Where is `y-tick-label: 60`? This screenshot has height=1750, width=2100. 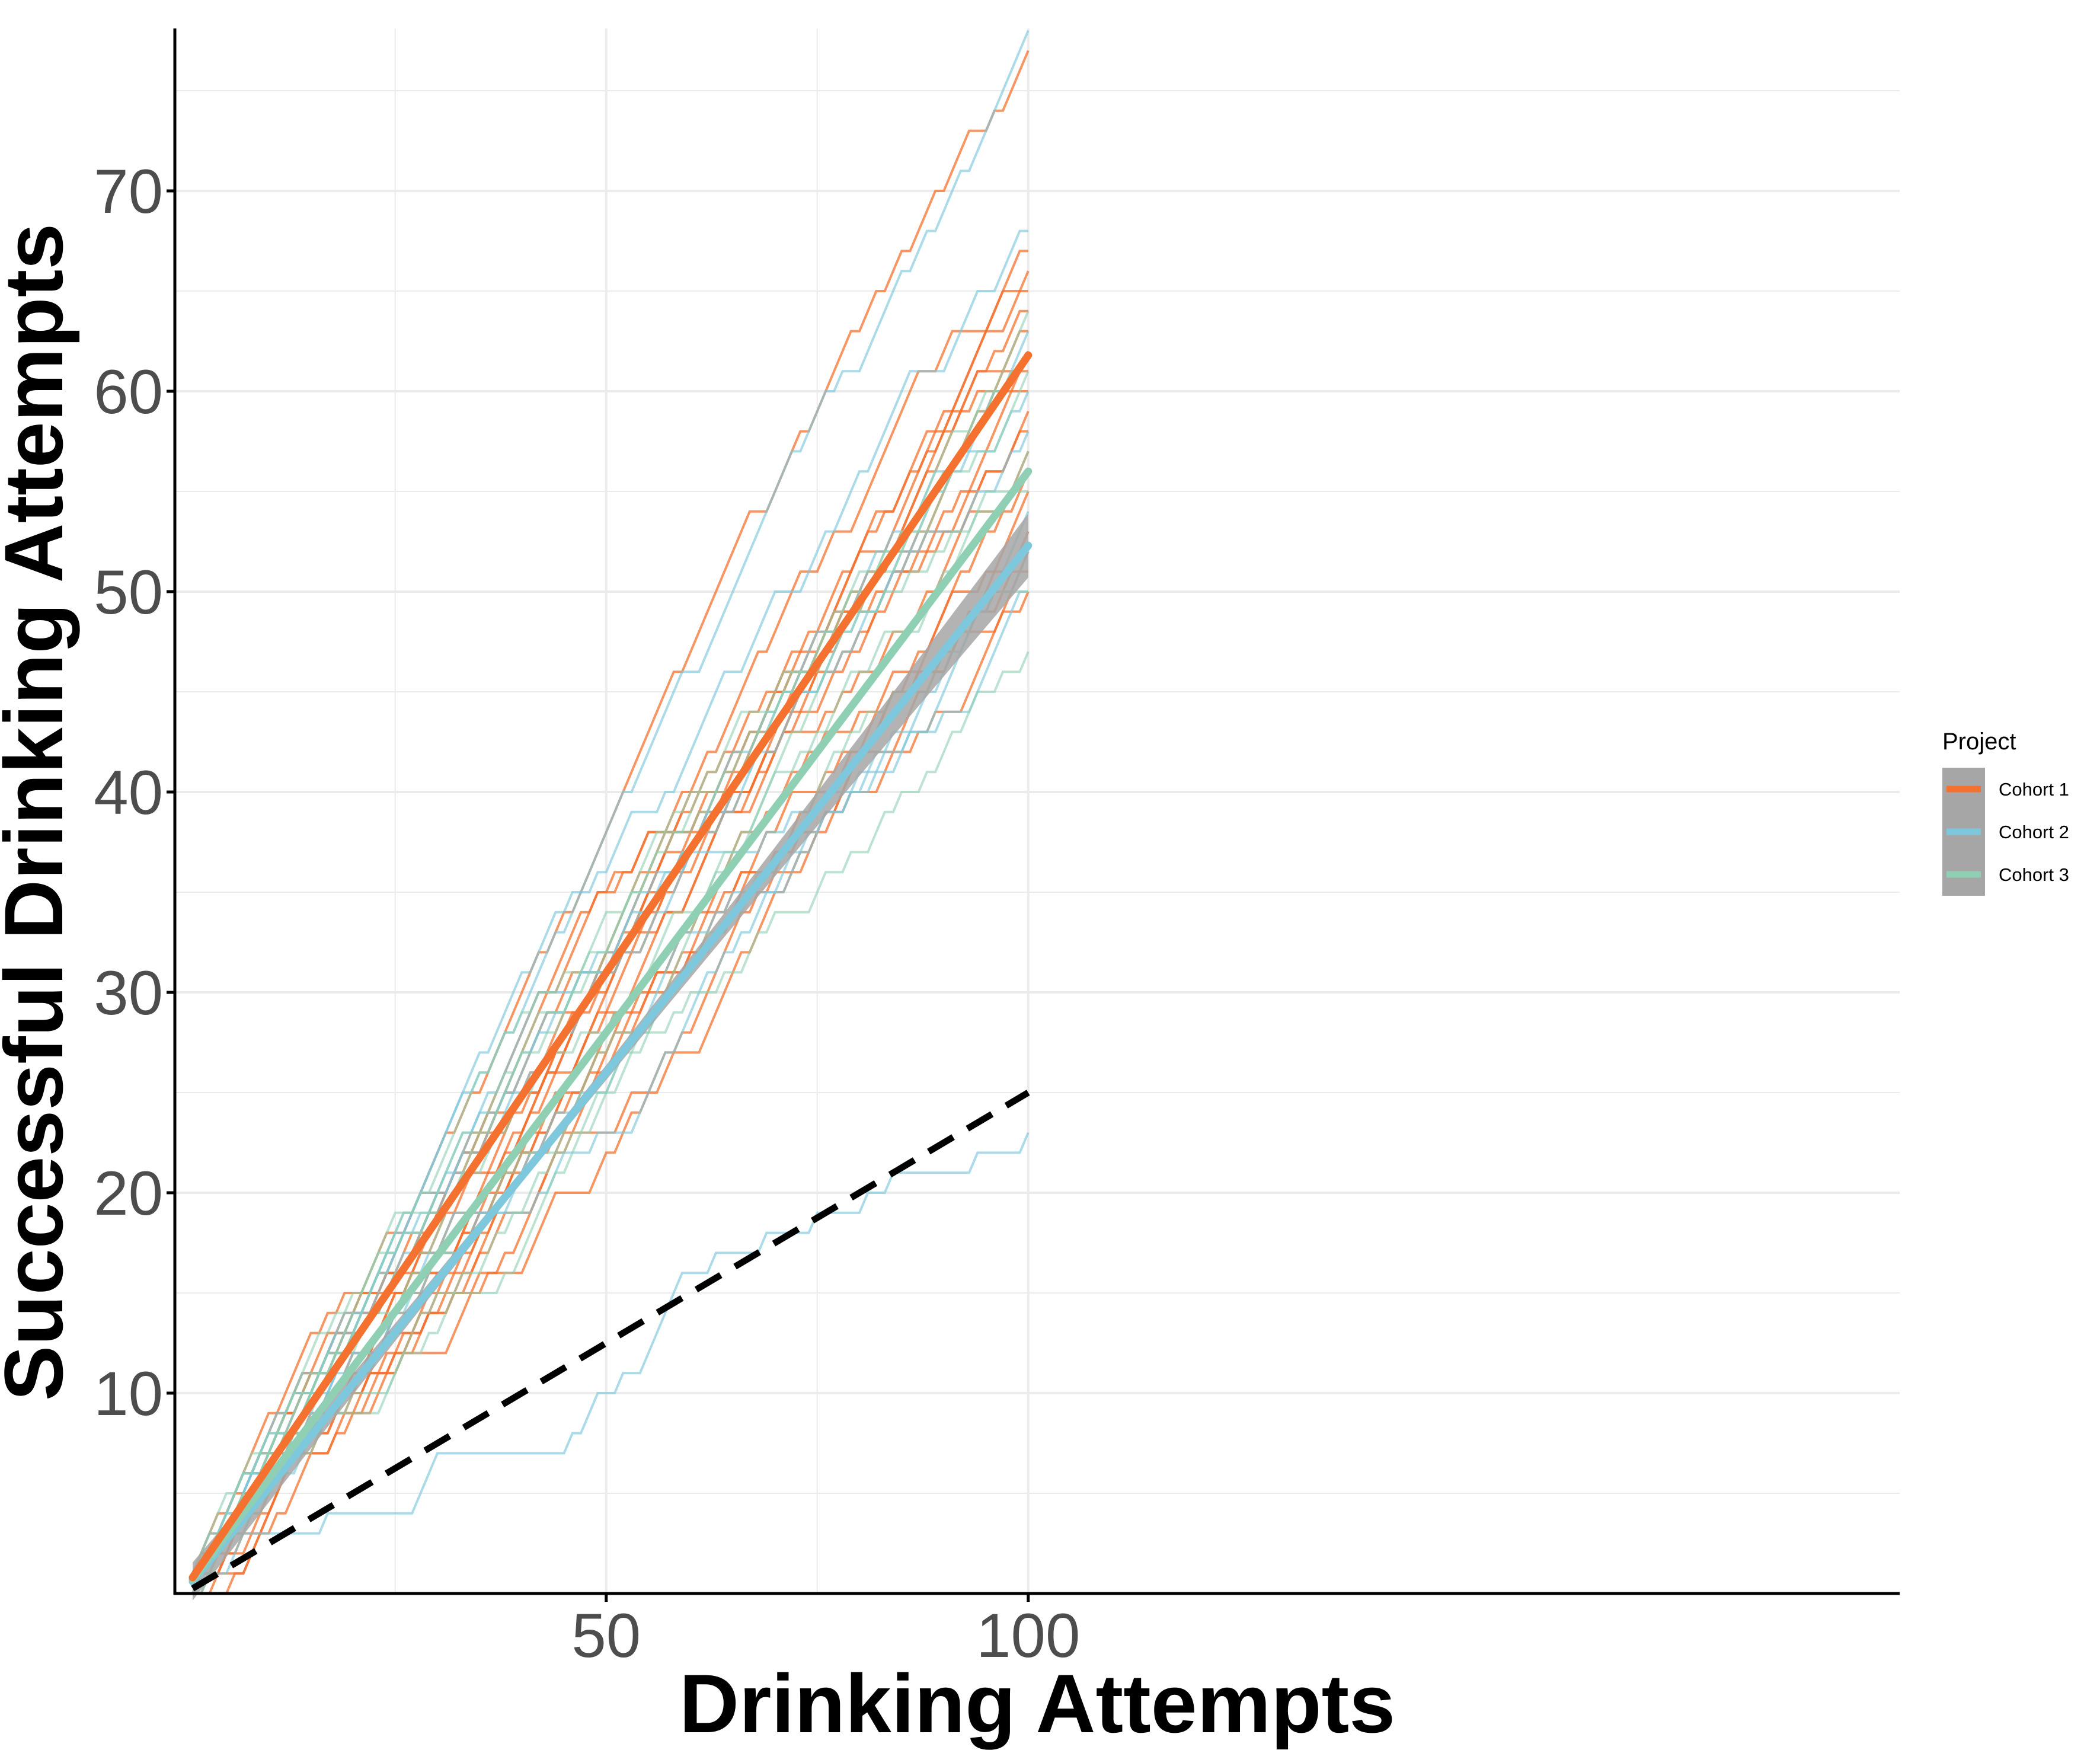
y-tick-label: 60 is located at coordinates (128, 392).